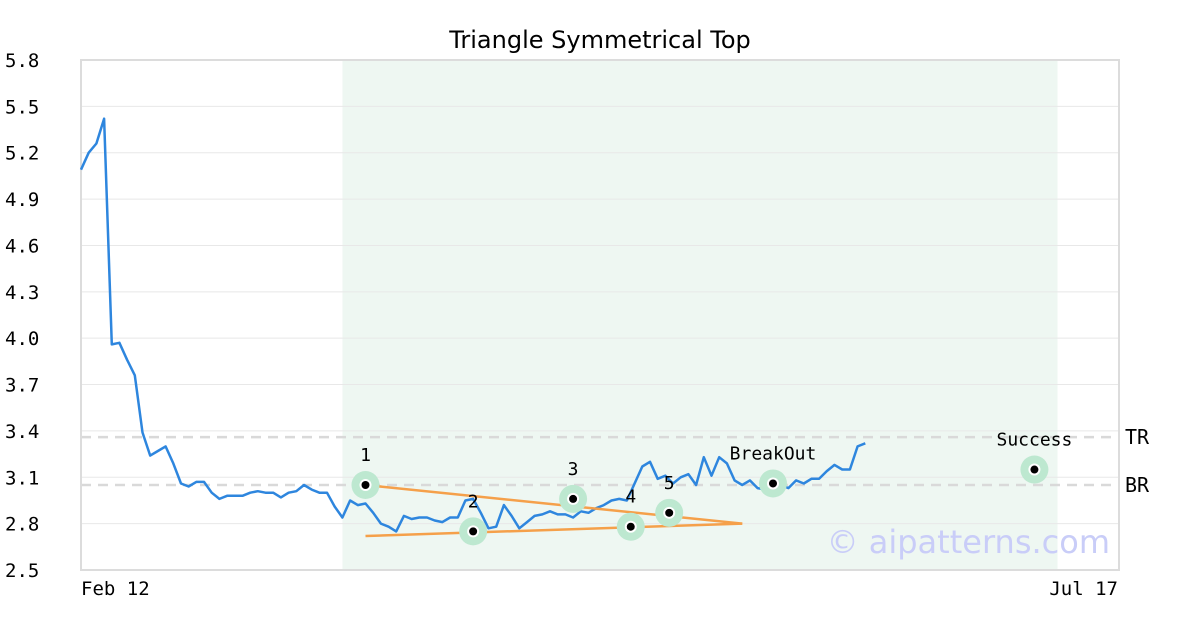 This screenshot has height=630, width=1200. What do you see at coordinates (473, 501) in the screenshot?
I see `marker-label: 2` at bounding box center [473, 501].